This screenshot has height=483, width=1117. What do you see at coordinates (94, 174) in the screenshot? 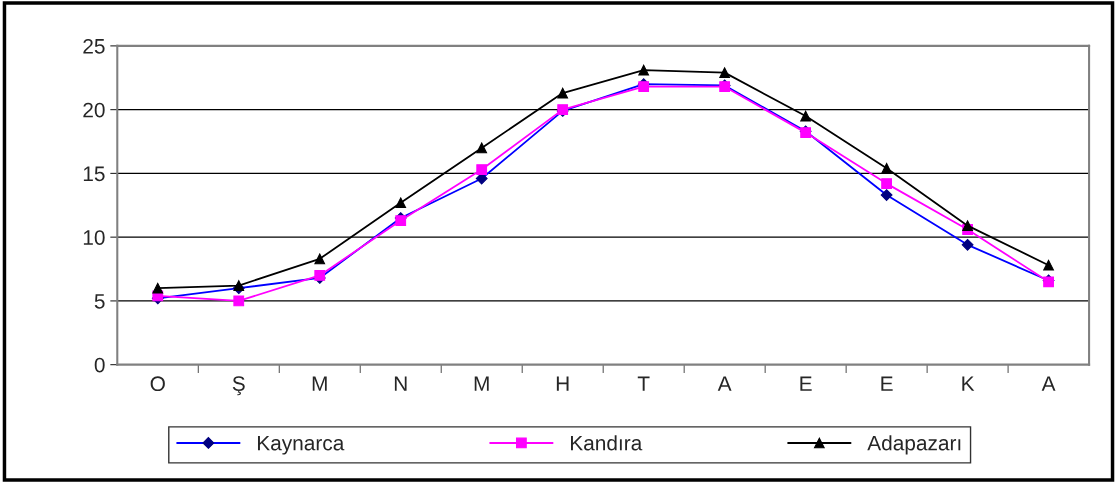
I see `y-tick-label: 15` at bounding box center [94, 174].